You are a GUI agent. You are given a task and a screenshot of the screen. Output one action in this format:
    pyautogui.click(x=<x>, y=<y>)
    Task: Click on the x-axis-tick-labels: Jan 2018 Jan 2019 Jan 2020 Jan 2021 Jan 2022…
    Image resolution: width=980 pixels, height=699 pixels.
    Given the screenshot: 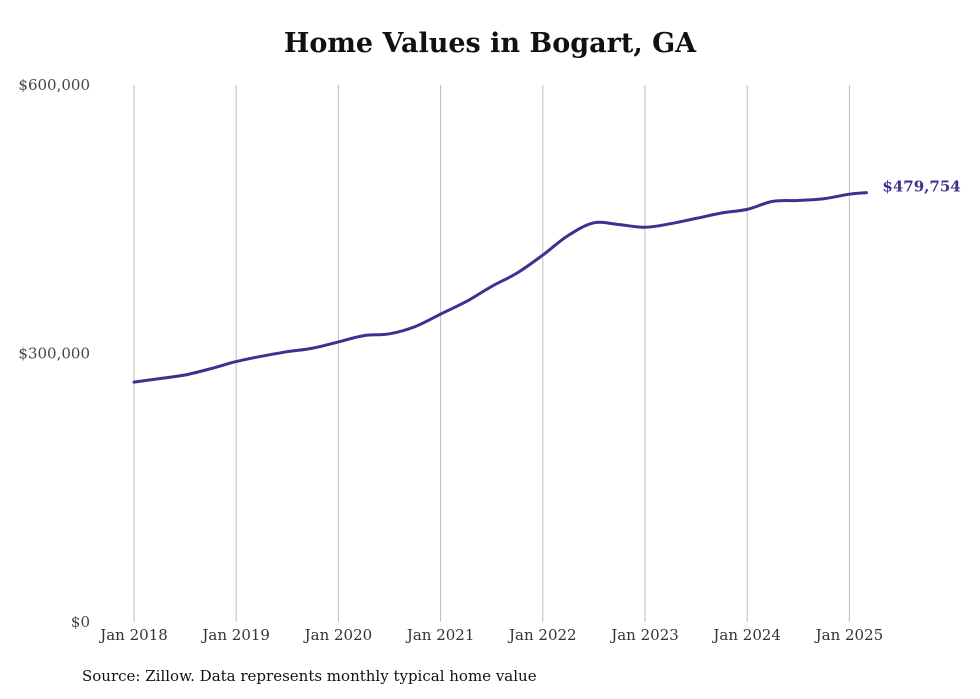 What is the action you would take?
    pyautogui.click(x=490, y=635)
    